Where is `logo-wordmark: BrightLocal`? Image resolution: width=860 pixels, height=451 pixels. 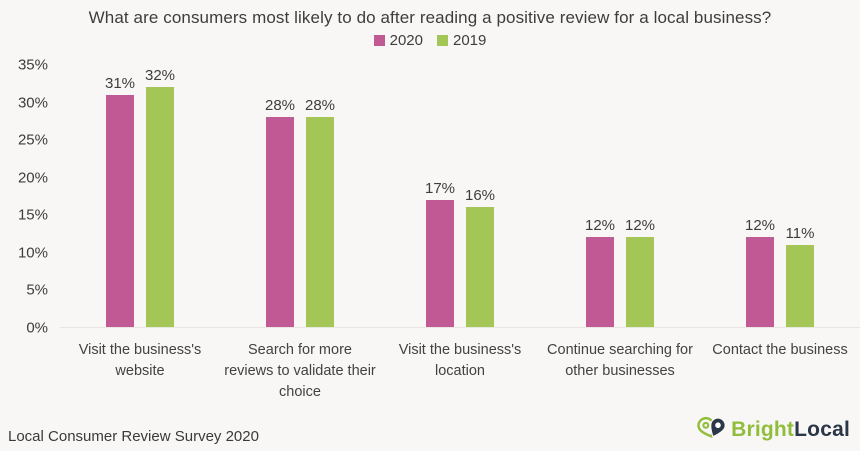 logo-wordmark: BrightLocal is located at coordinates (790, 430).